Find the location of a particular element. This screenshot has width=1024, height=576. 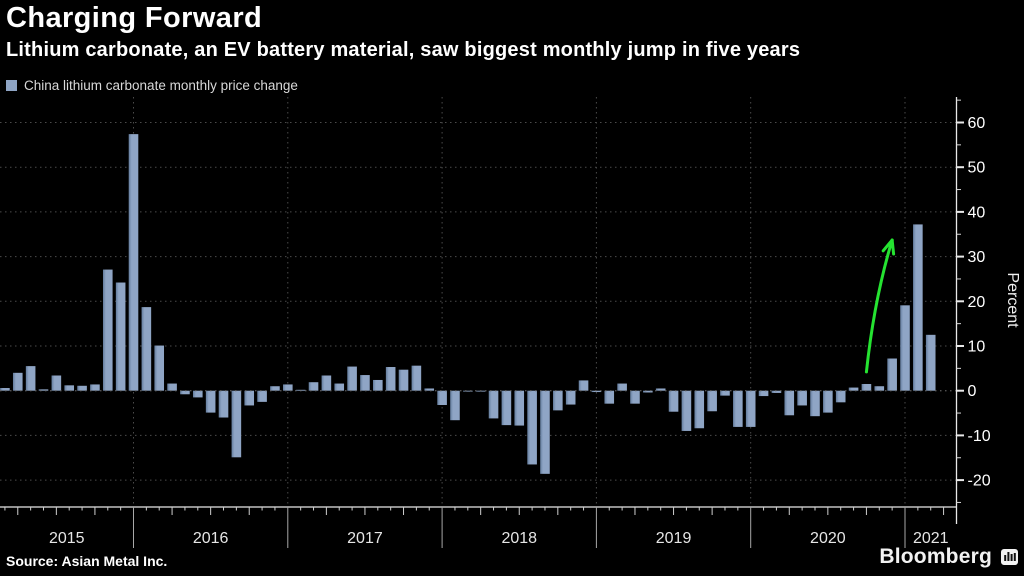

y-tick-label: 20 is located at coordinates (977, 302).